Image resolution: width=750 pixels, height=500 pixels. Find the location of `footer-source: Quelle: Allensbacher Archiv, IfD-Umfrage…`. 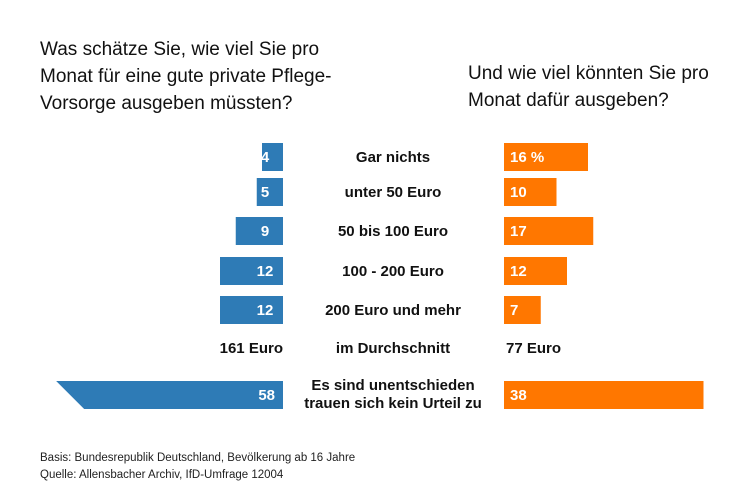

footer-source: Quelle: Allensbacher Archiv, IfD-Umfrage… is located at coordinates (162, 475).